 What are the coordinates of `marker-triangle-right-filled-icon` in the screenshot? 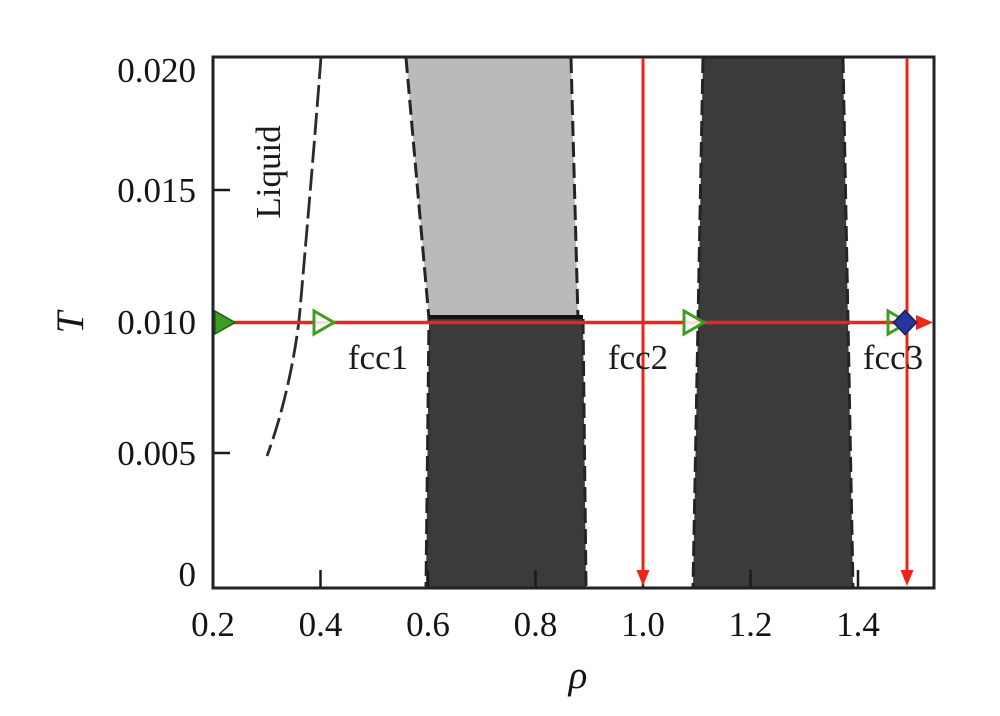 It's located at (225, 322).